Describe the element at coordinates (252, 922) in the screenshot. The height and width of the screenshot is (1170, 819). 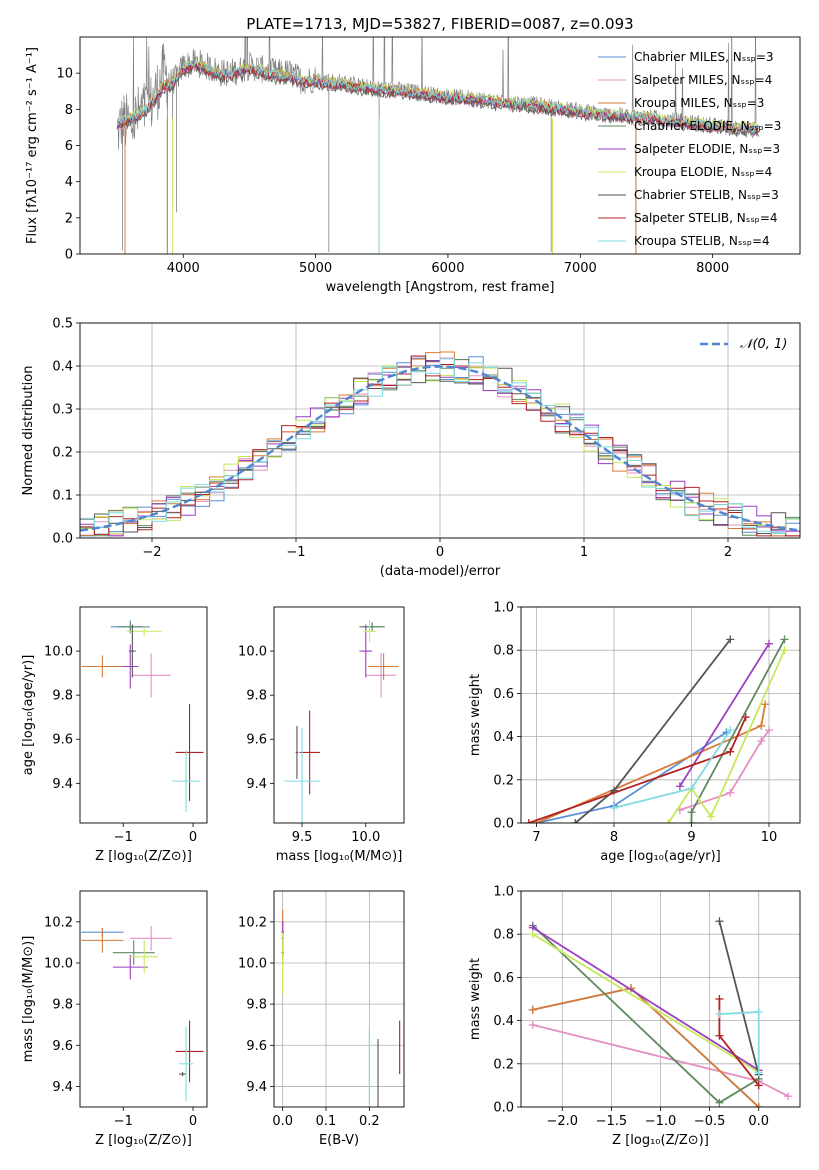
I see `y-tick-label: 10.2` at that location.